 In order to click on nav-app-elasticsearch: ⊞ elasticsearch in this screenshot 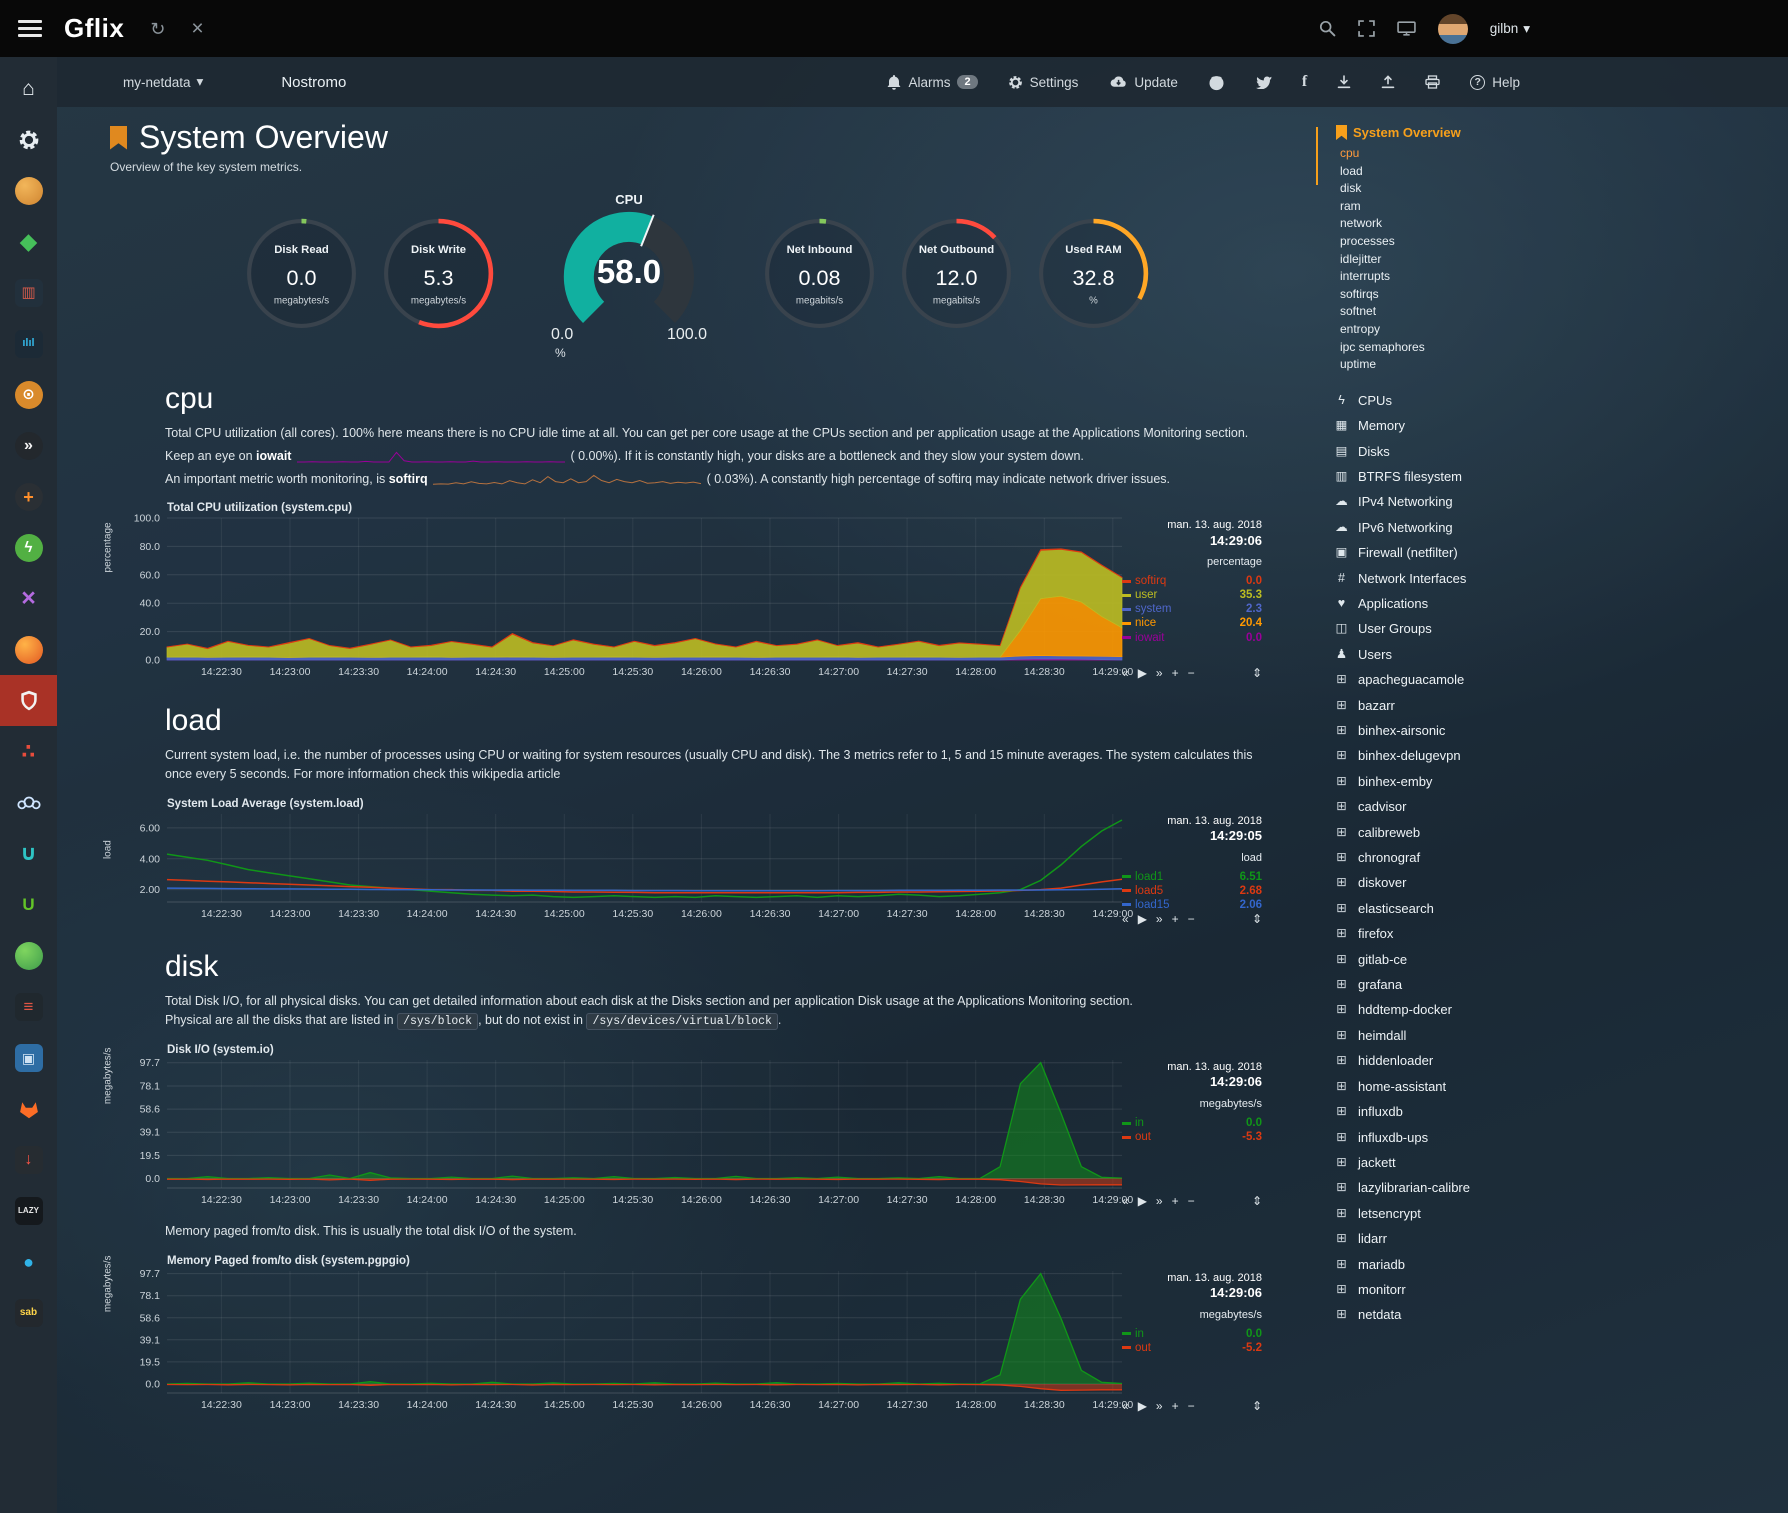, I will do `click(1461, 908)`.